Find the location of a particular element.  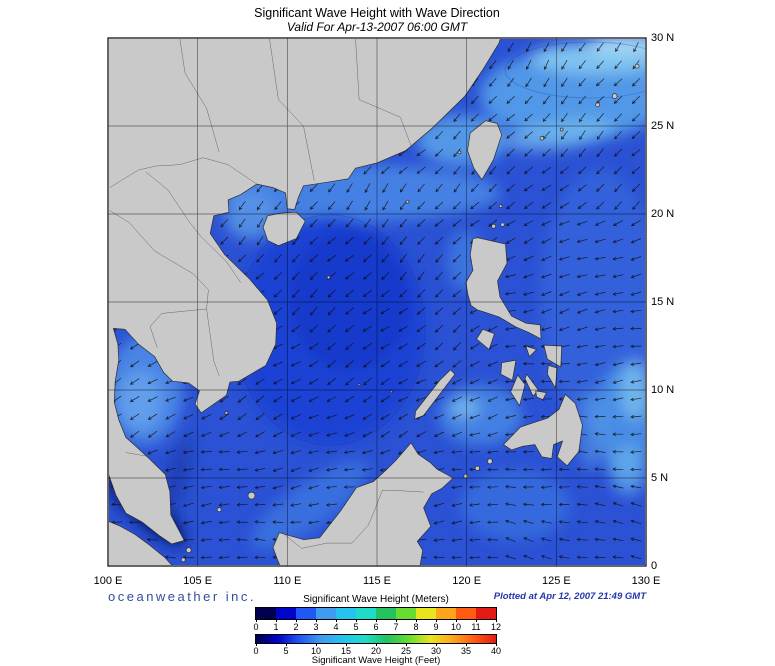

lat-tick-label: 25 N is located at coordinates (663, 126).